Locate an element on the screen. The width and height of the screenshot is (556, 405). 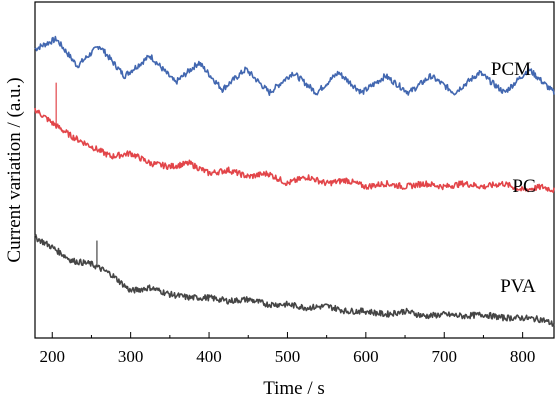
x-tick-label: 500 is located at coordinates (288, 356).